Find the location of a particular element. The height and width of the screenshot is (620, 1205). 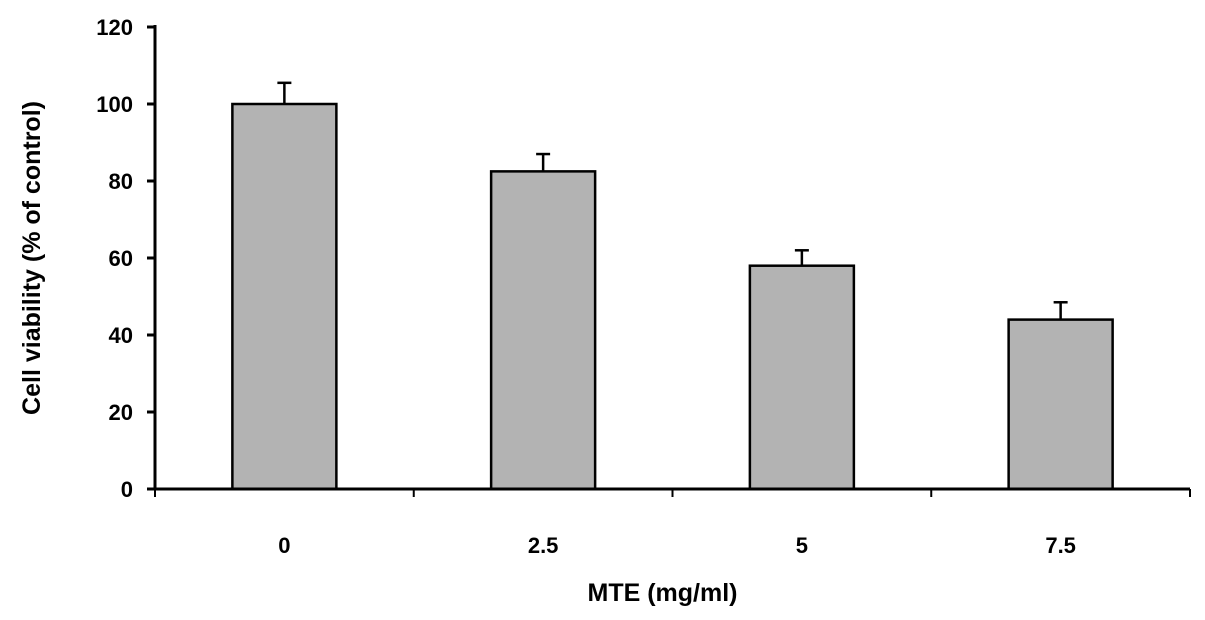

y-tick-label: 60 is located at coordinates (121, 258).